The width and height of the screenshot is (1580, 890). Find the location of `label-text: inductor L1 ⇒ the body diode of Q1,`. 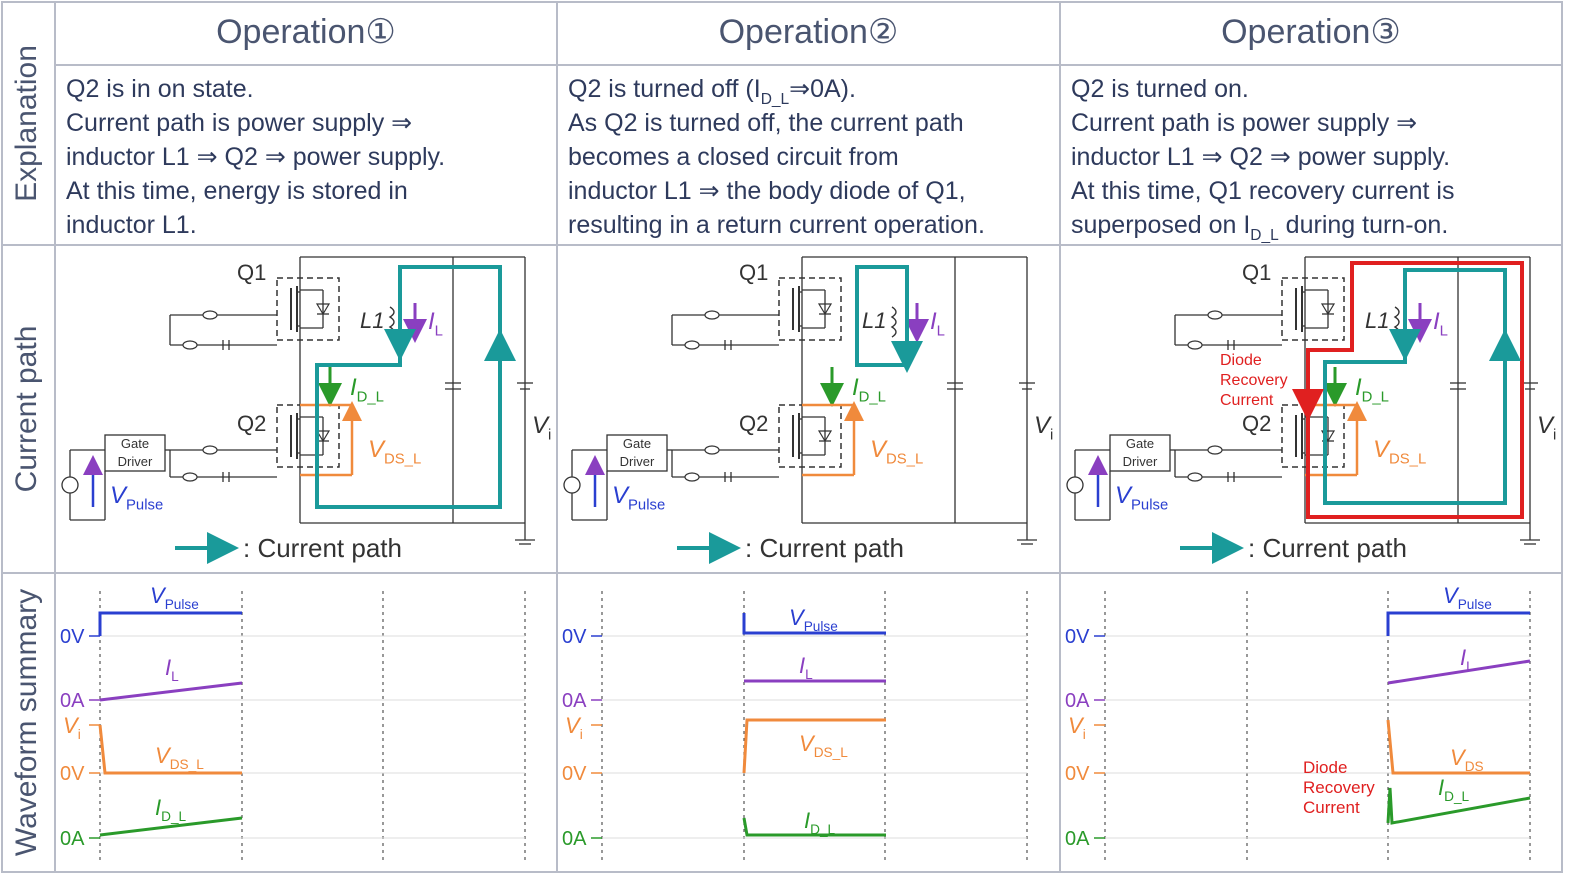

label-text: inductor L1 ⇒ the body diode of Q1, is located at coordinates (767, 191).